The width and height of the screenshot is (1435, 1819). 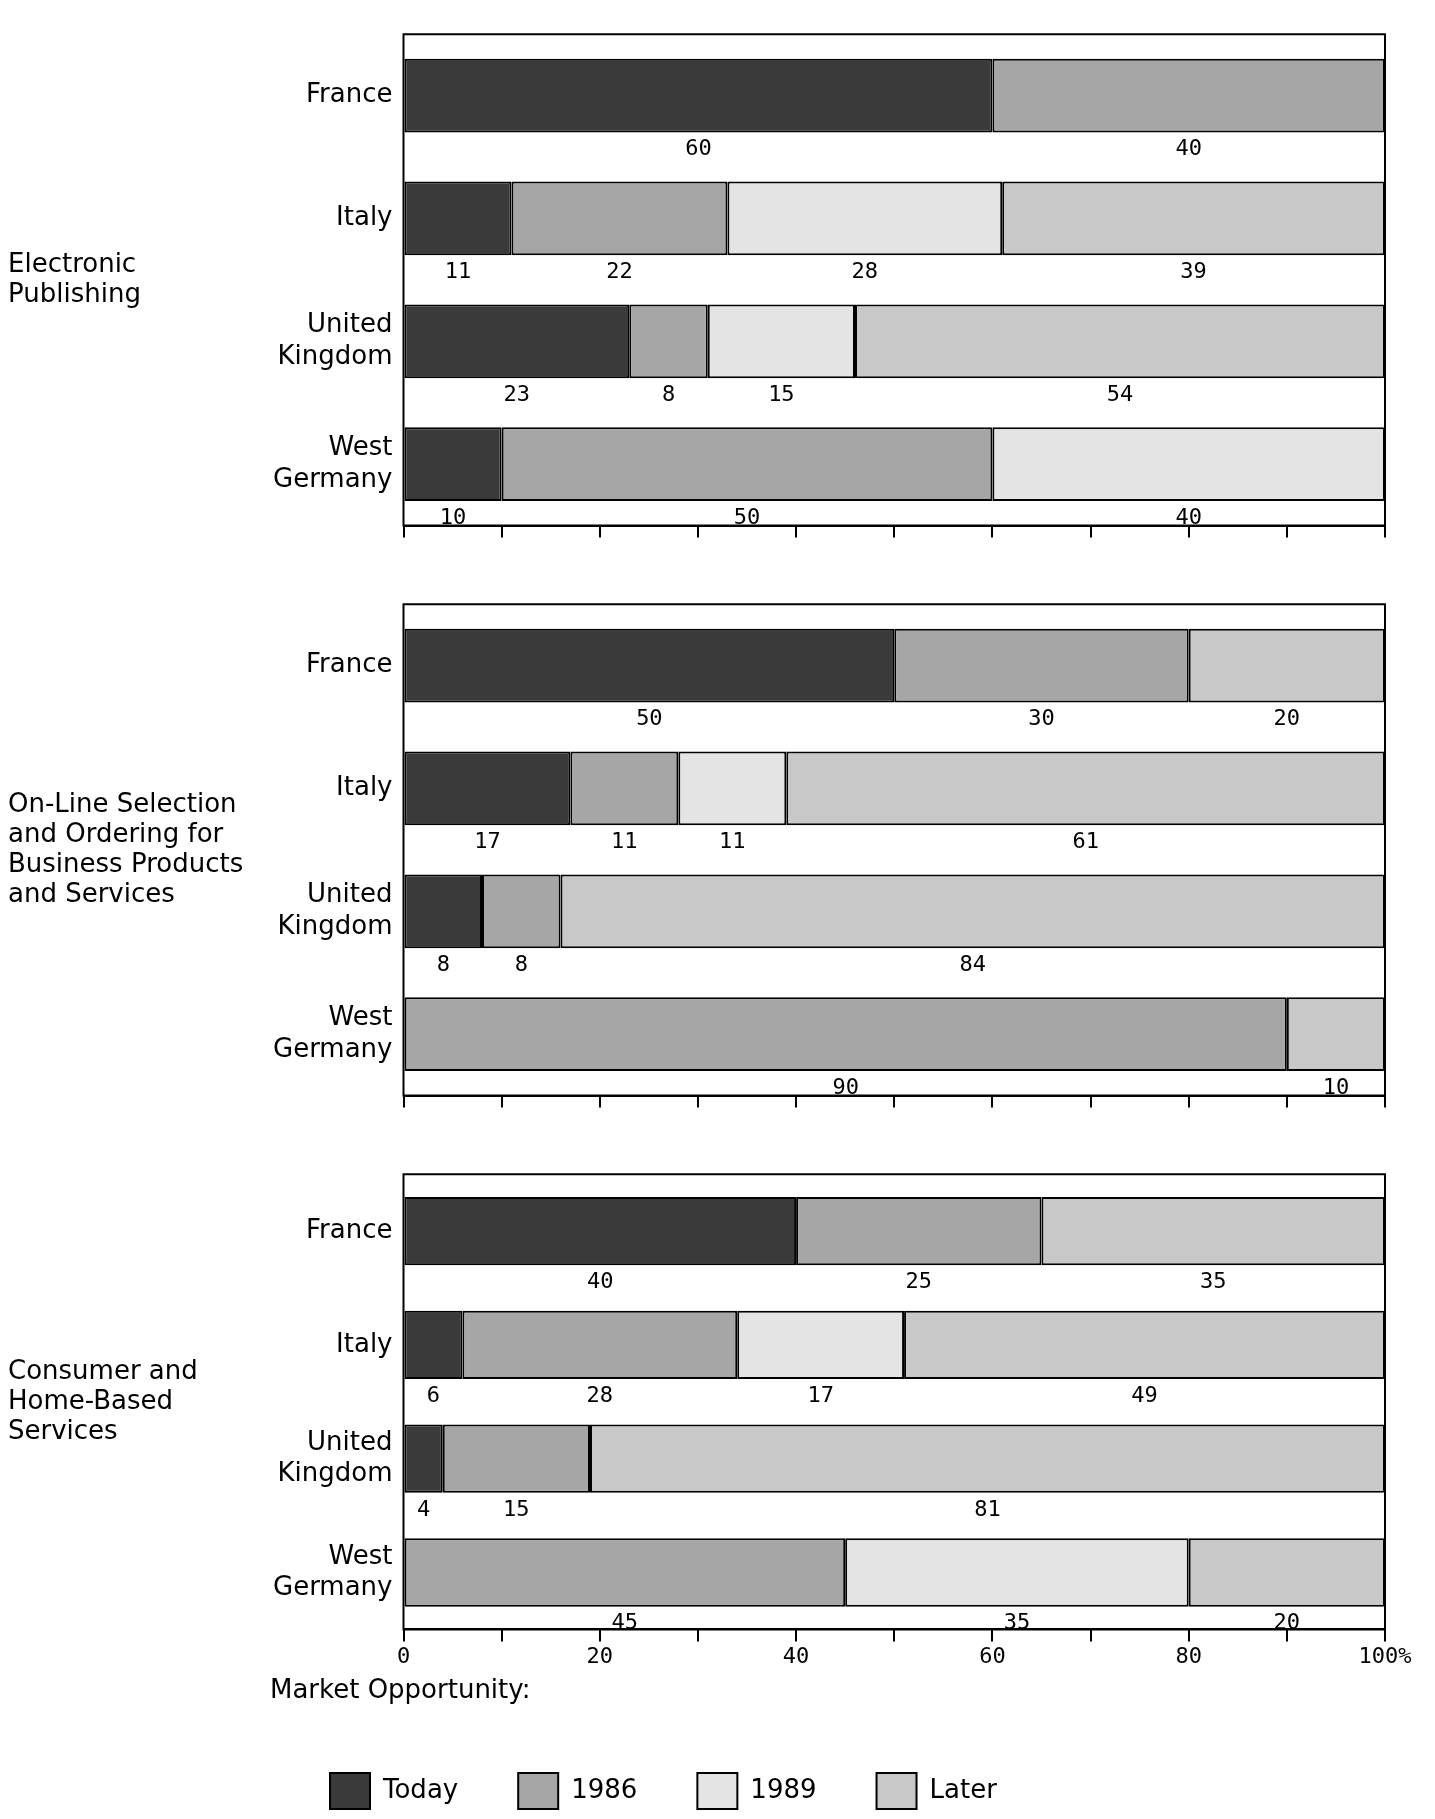 I want to click on x-tick-label: 60, so click(x=992, y=1656).